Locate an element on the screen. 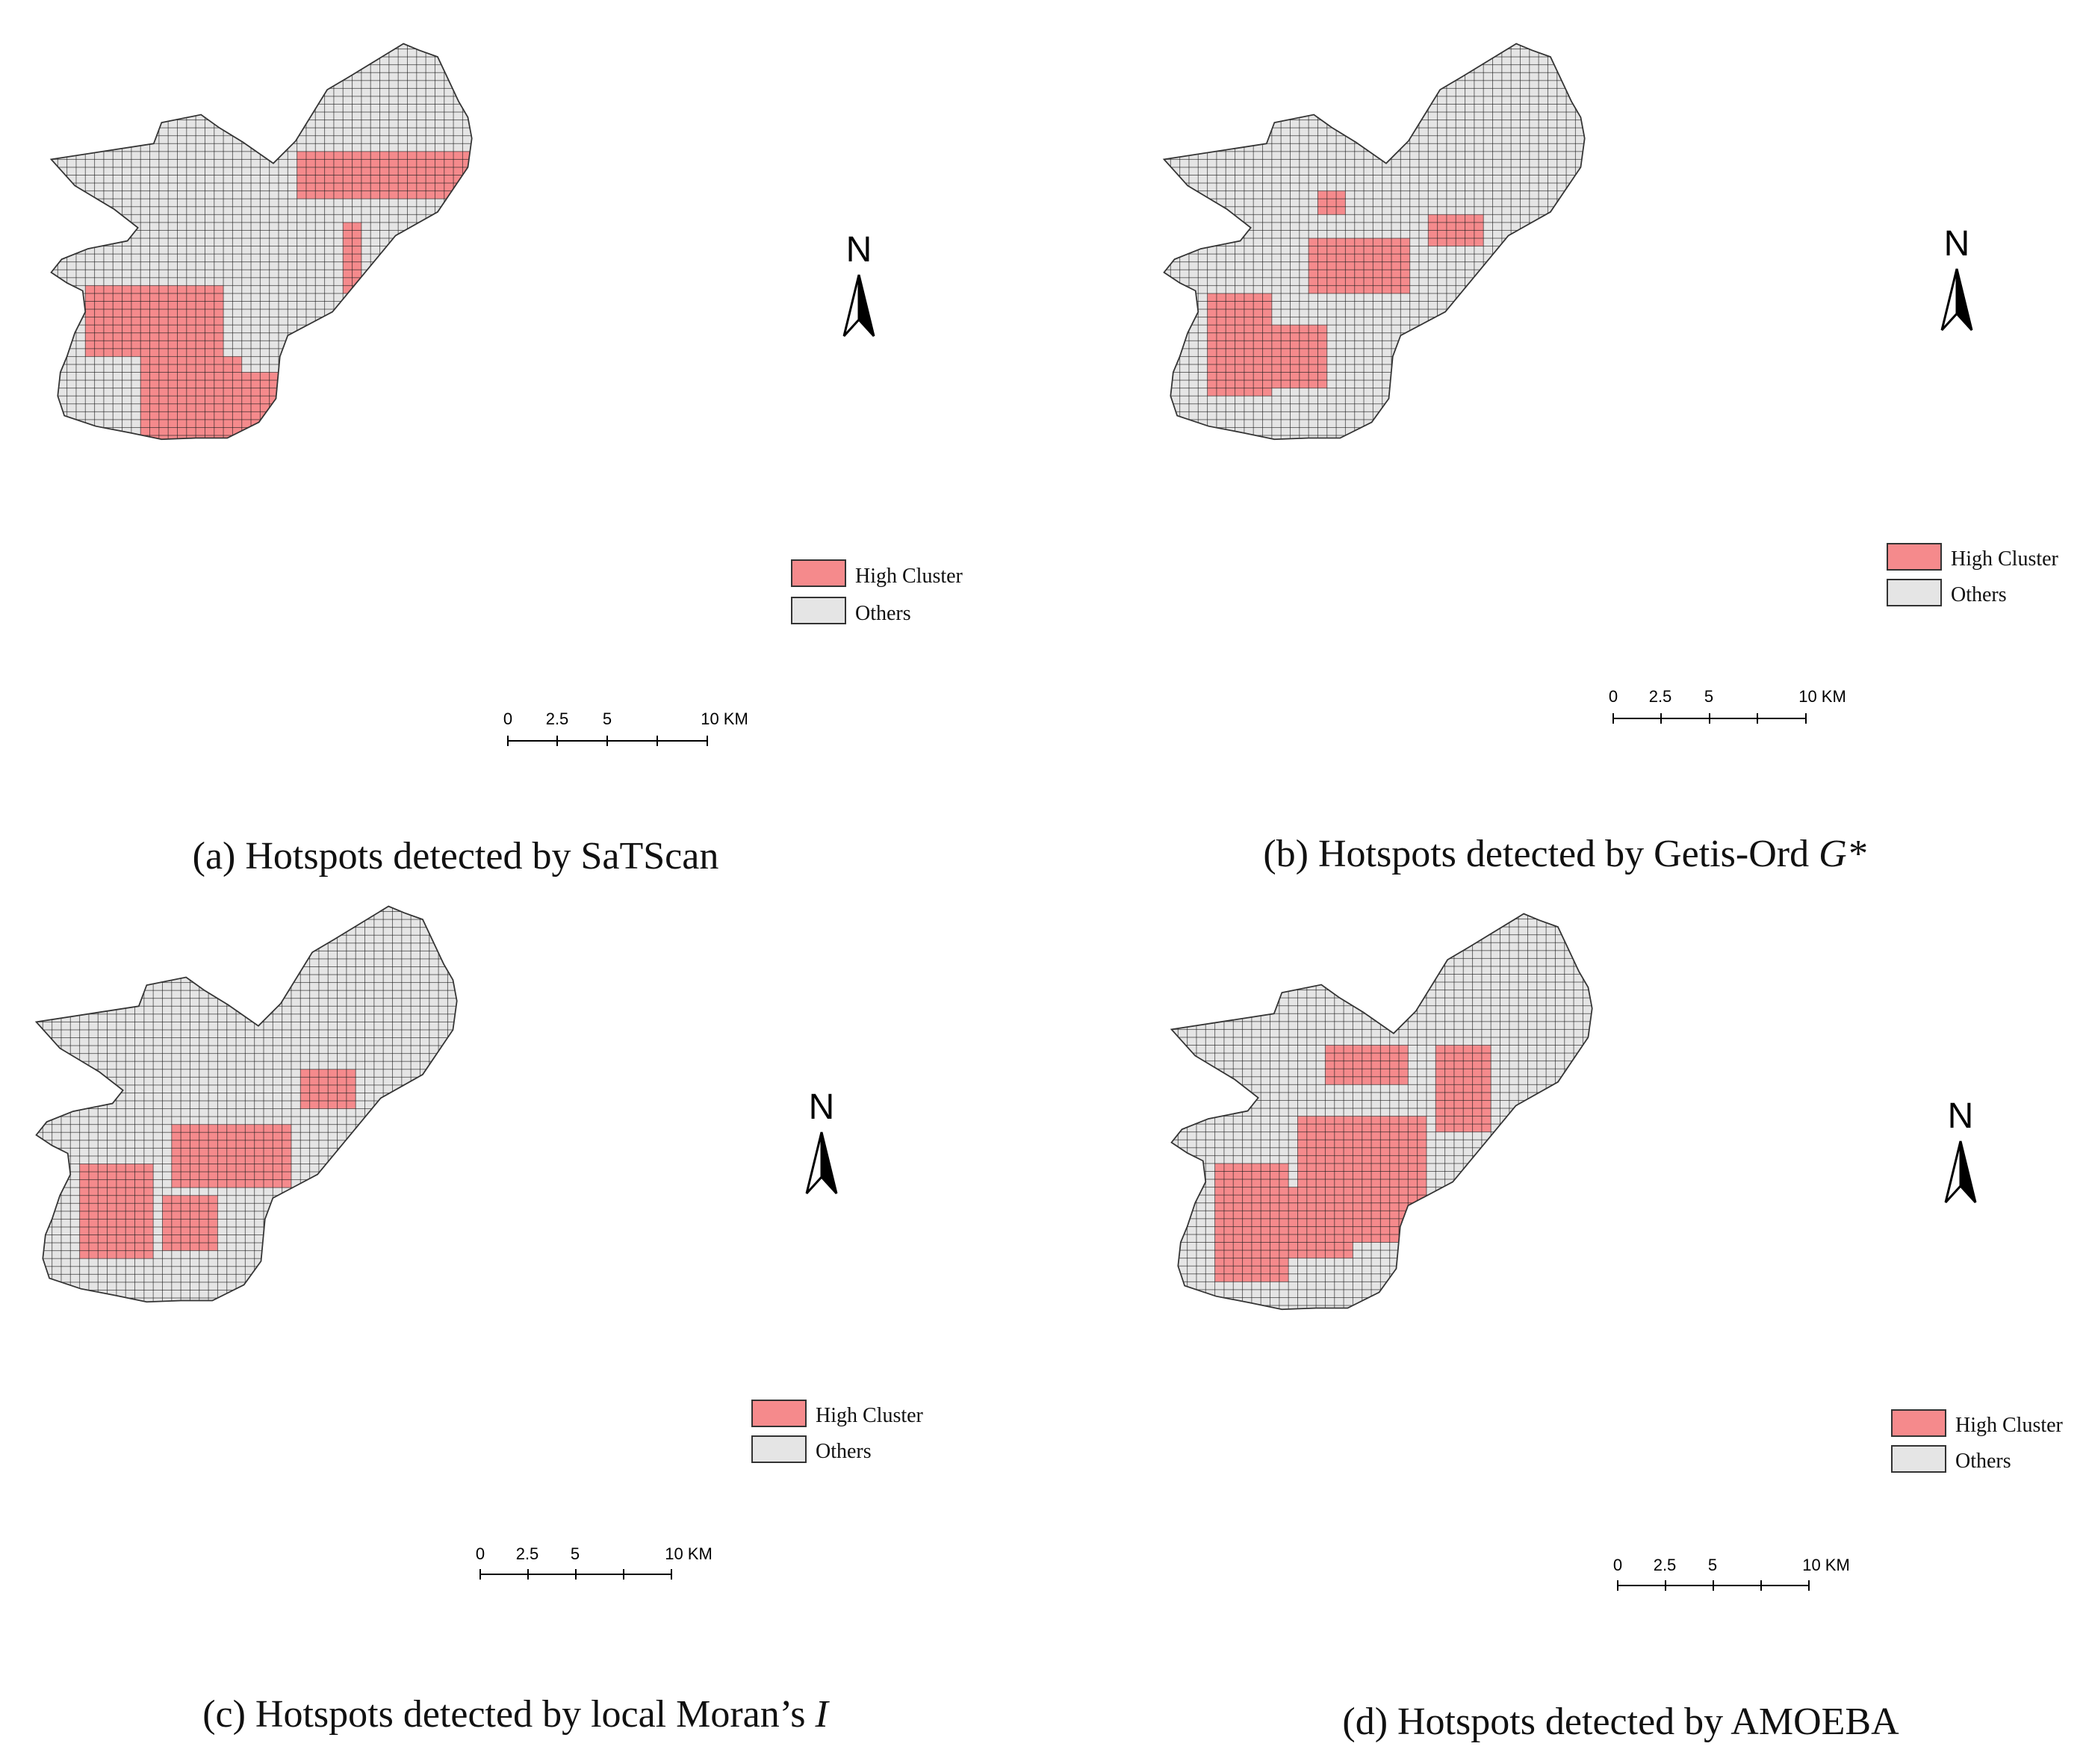 The height and width of the screenshot is (1764, 2086). legend-swatch-high-c is located at coordinates (779, 1413).